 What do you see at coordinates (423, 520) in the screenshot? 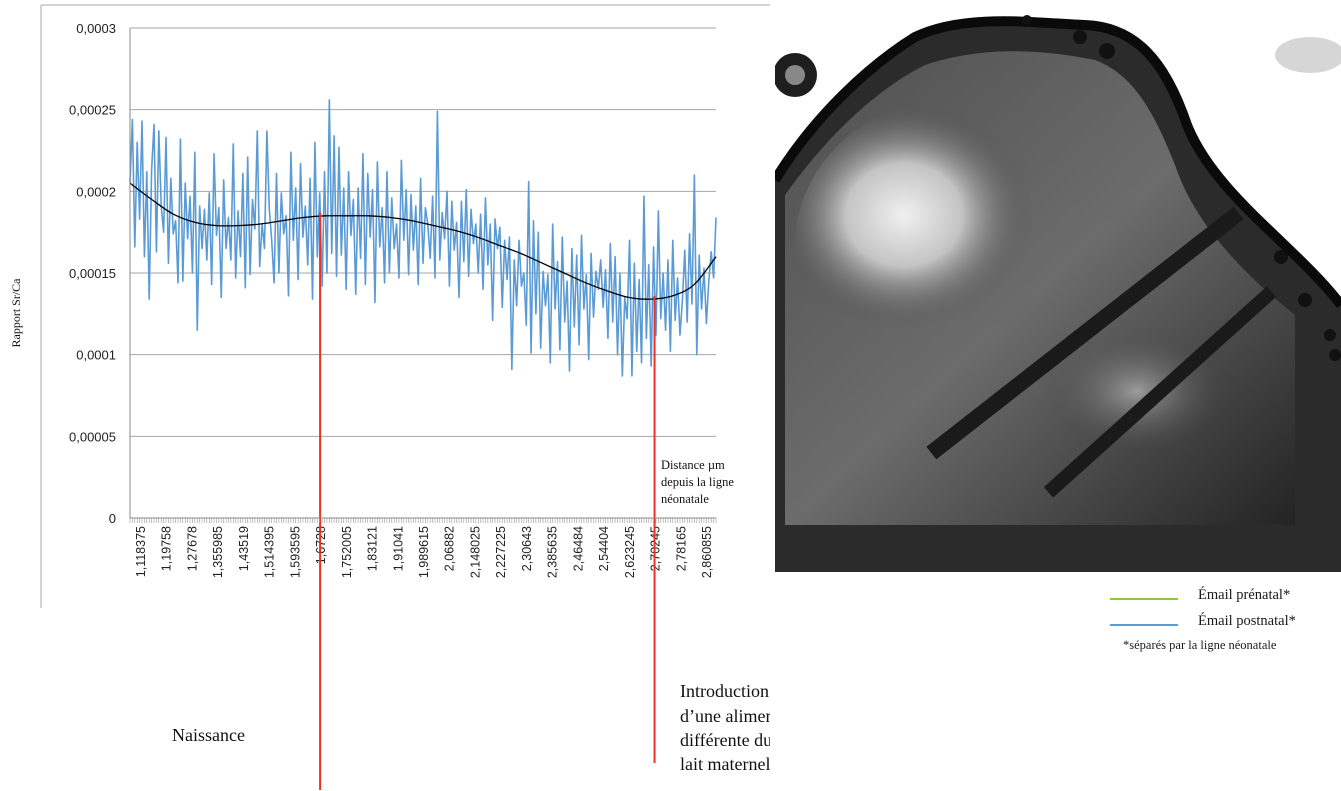
I see `x-axis-tick-marks` at bounding box center [423, 520].